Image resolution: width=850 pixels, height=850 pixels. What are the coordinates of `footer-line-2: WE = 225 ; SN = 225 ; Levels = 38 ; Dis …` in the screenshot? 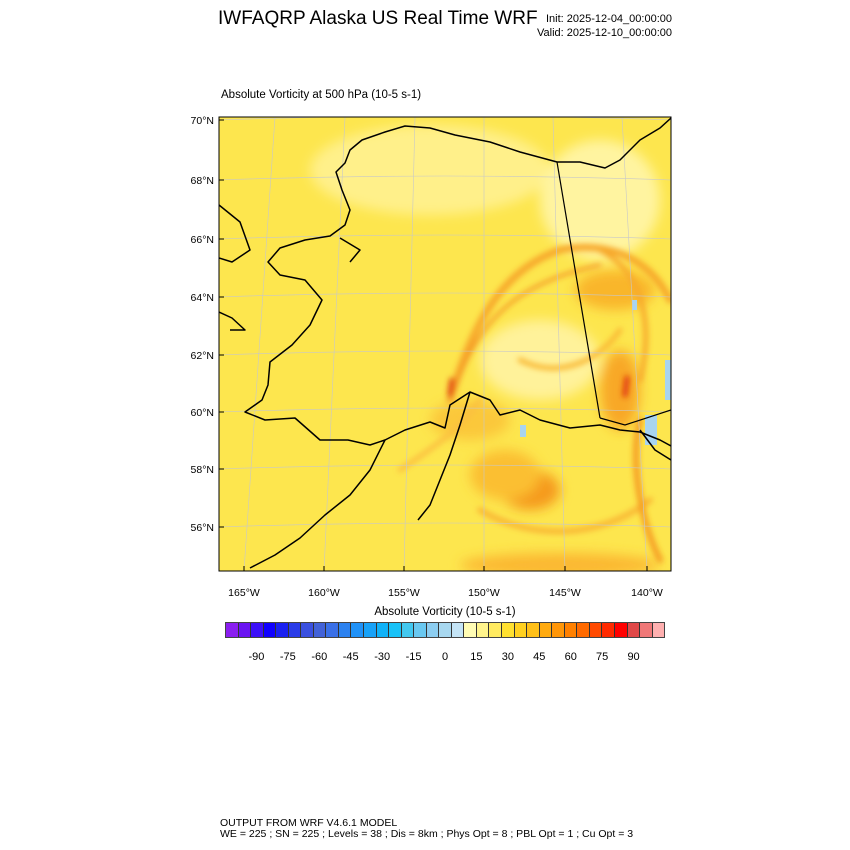 It's located at (427, 834).